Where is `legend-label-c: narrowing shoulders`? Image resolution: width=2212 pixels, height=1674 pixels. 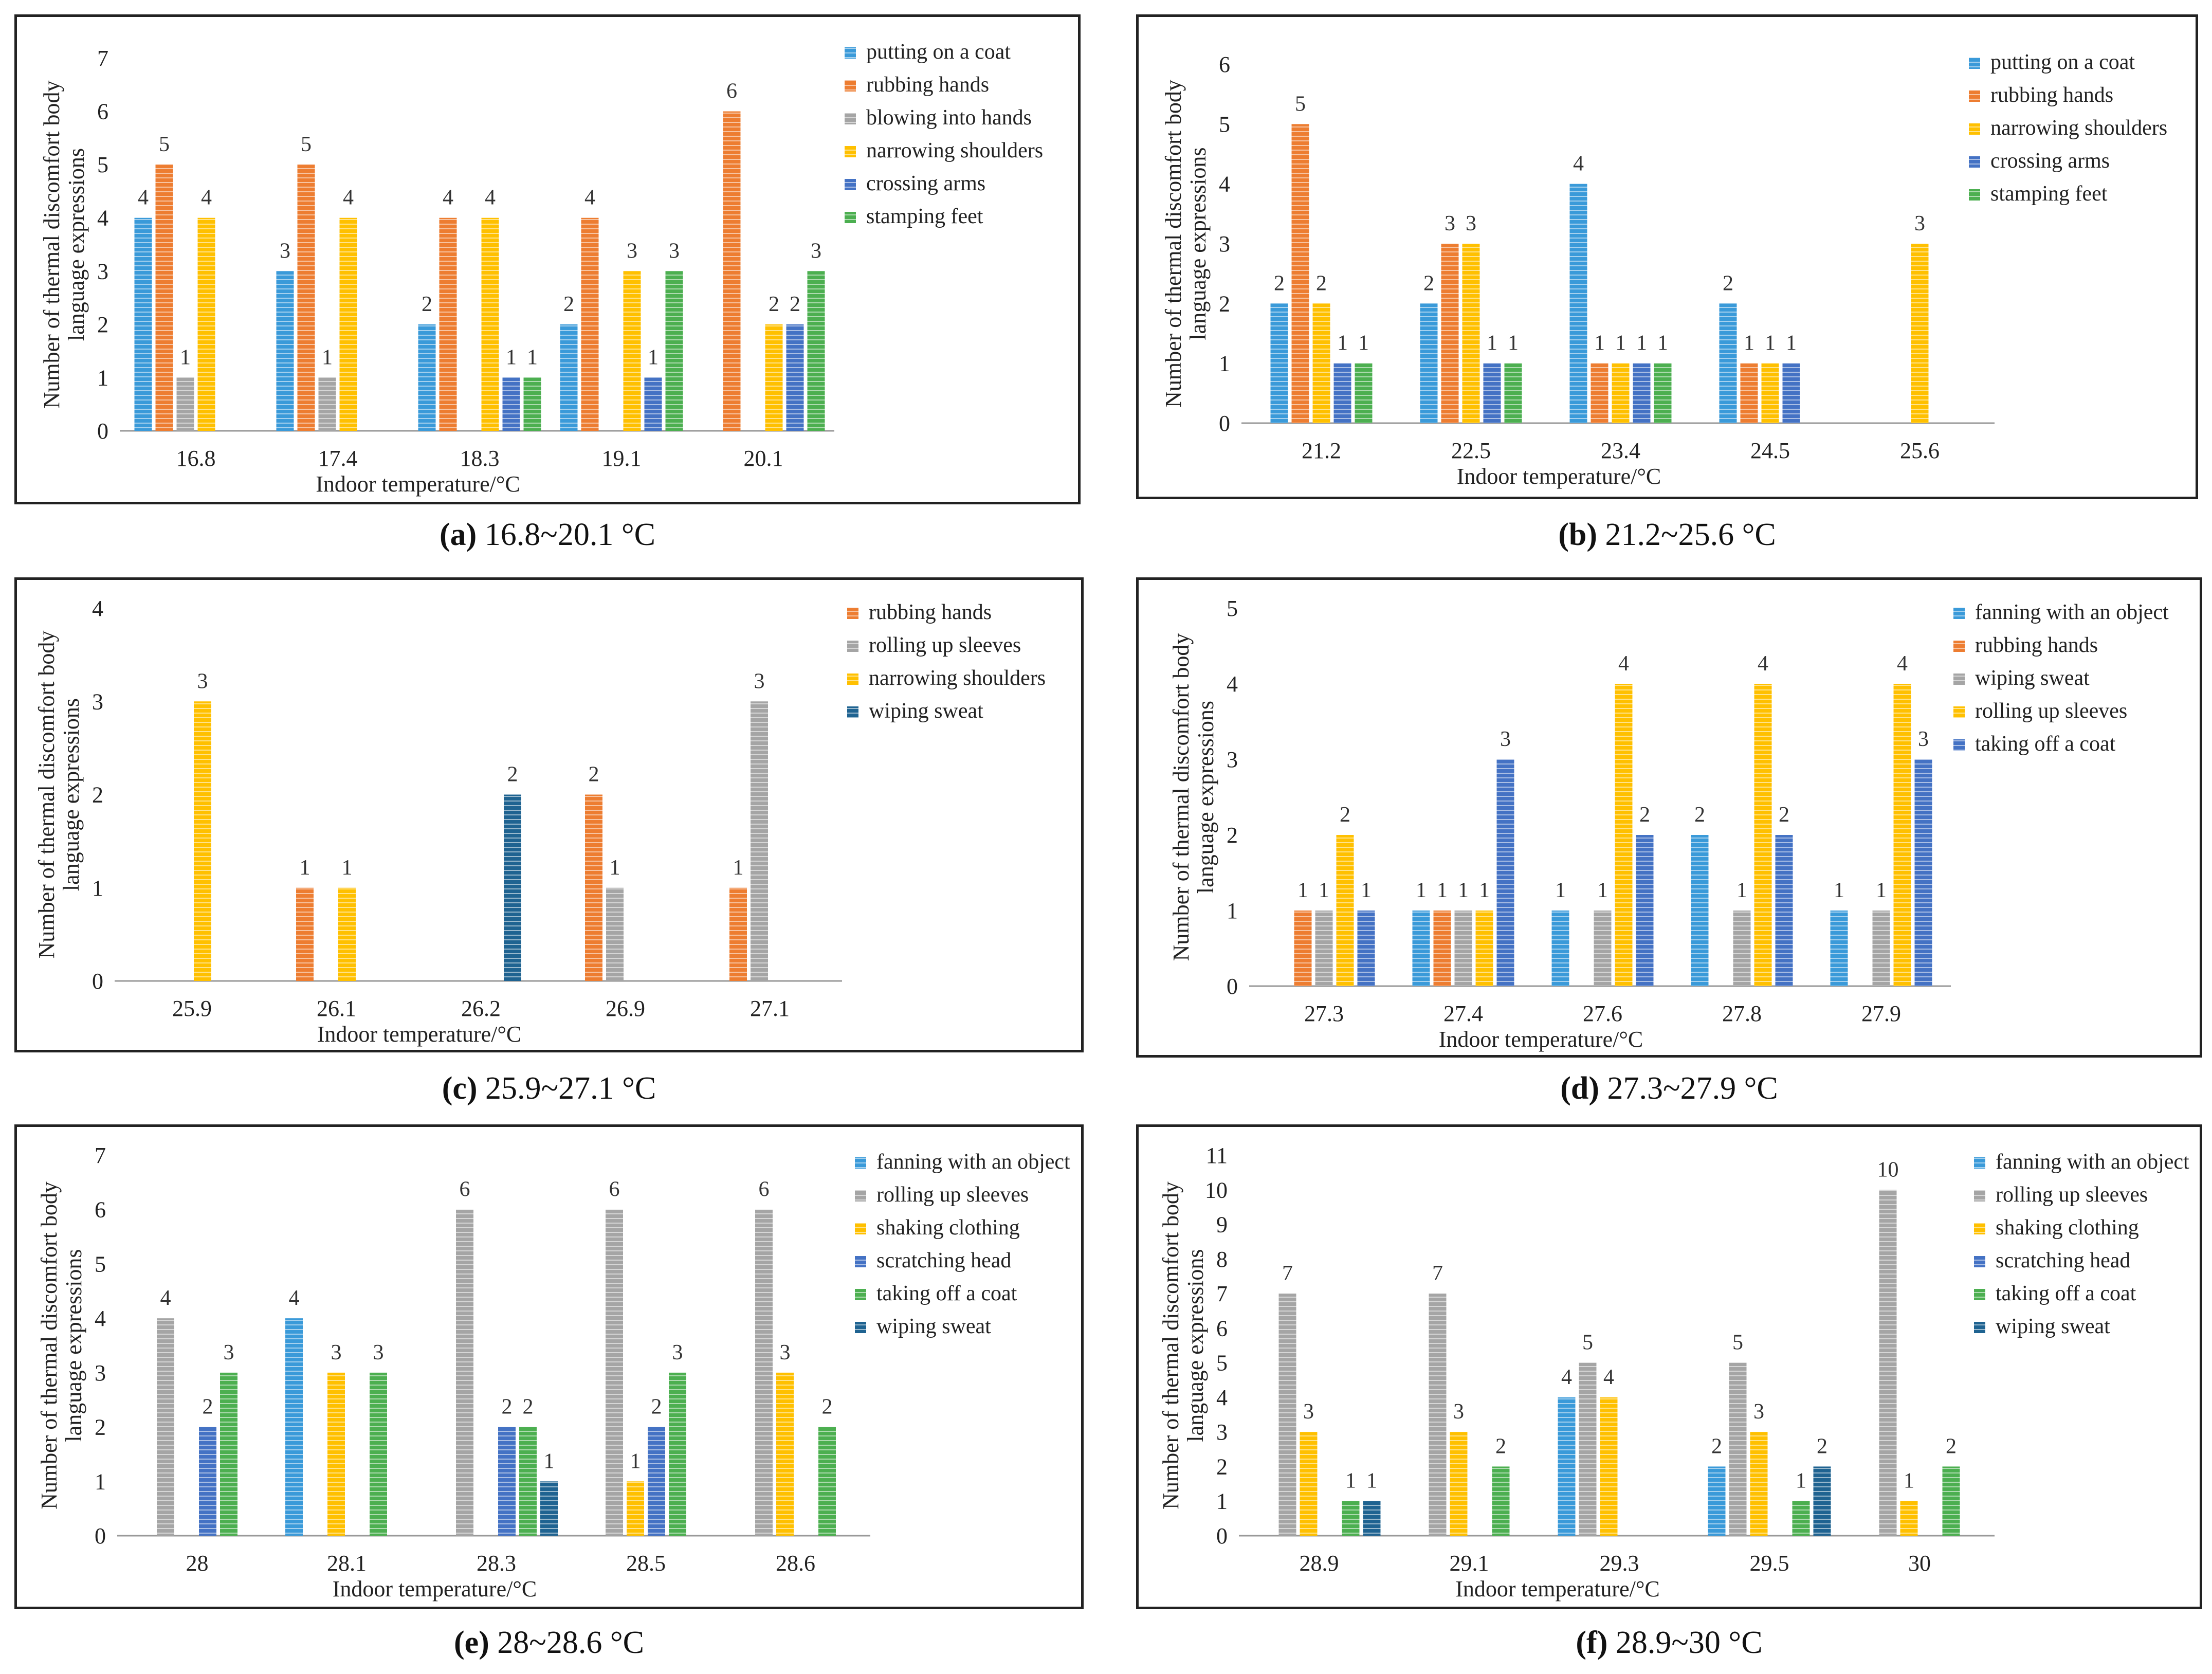 legend-label-c: narrowing shoulders is located at coordinates (957, 678).